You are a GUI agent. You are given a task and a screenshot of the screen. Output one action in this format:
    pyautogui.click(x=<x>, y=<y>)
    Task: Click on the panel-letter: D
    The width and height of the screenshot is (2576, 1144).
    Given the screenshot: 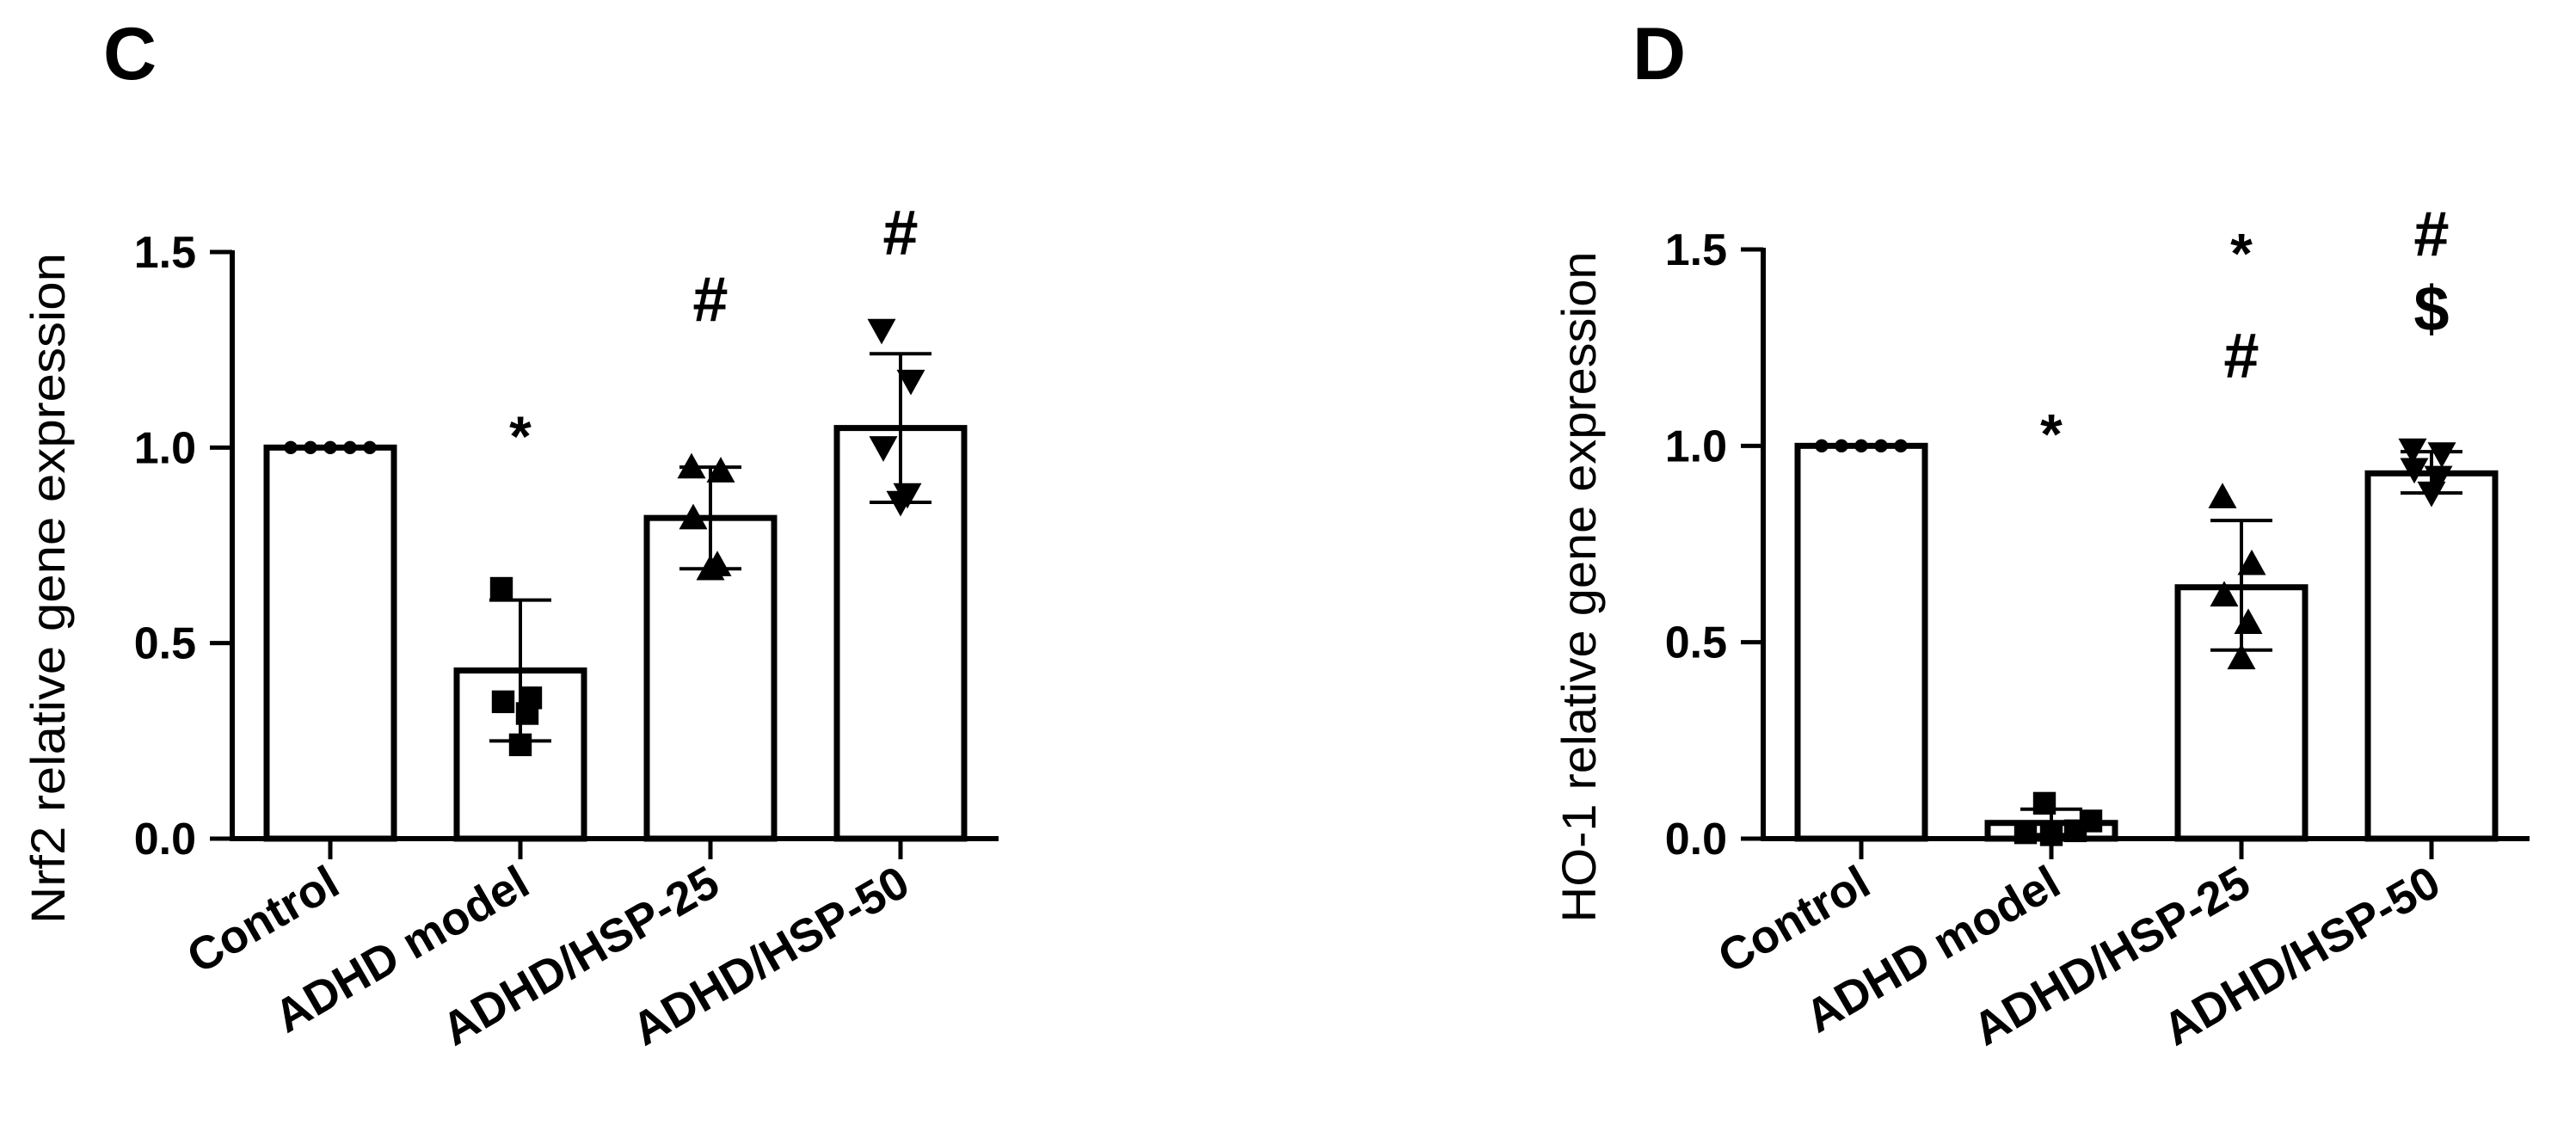 What is the action you would take?
    pyautogui.click(x=1659, y=54)
    